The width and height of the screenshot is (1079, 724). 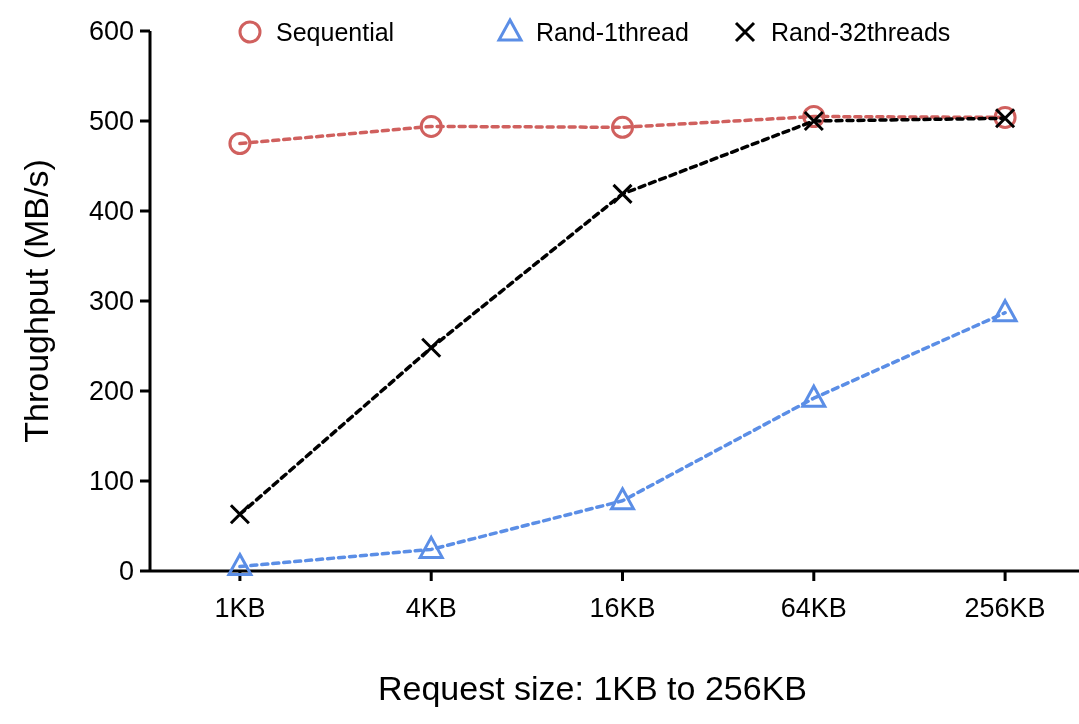 I want to click on y-tick-label: 600, so click(x=111, y=31).